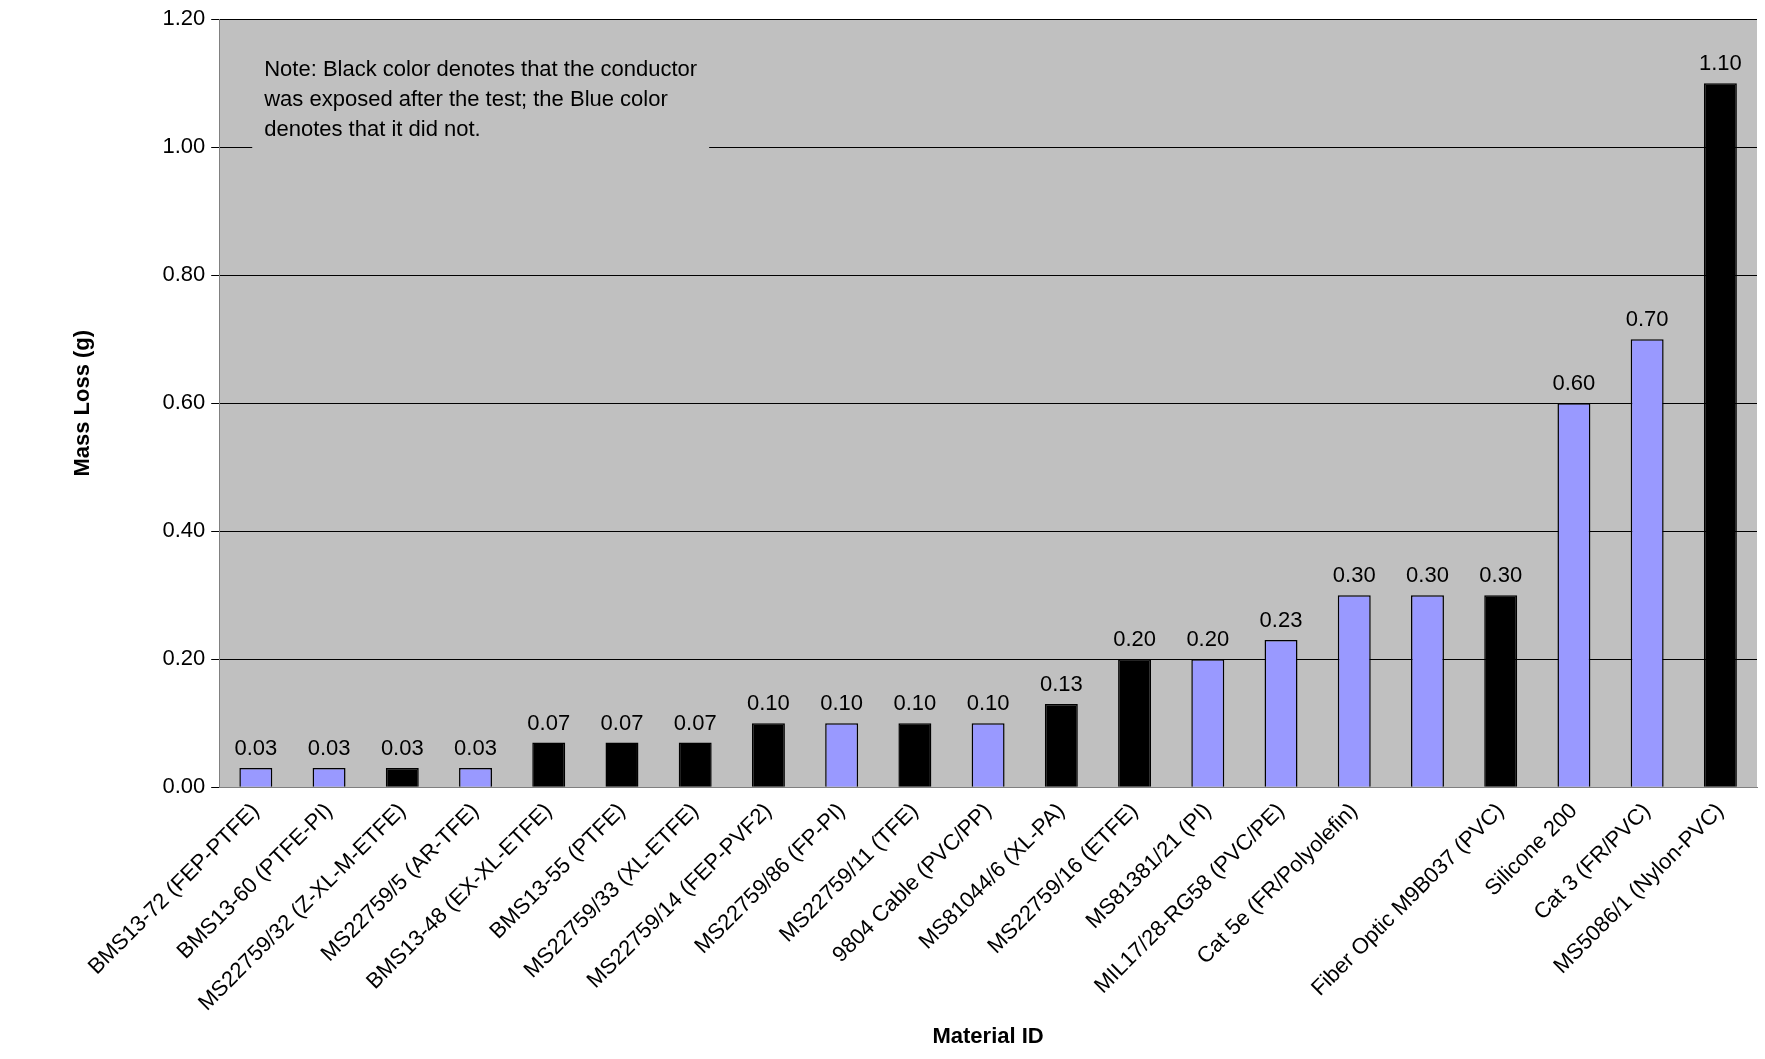 The width and height of the screenshot is (1765, 1059). What do you see at coordinates (82, 403) in the screenshot?
I see `y-axis-title: Mass Loss (g)` at bounding box center [82, 403].